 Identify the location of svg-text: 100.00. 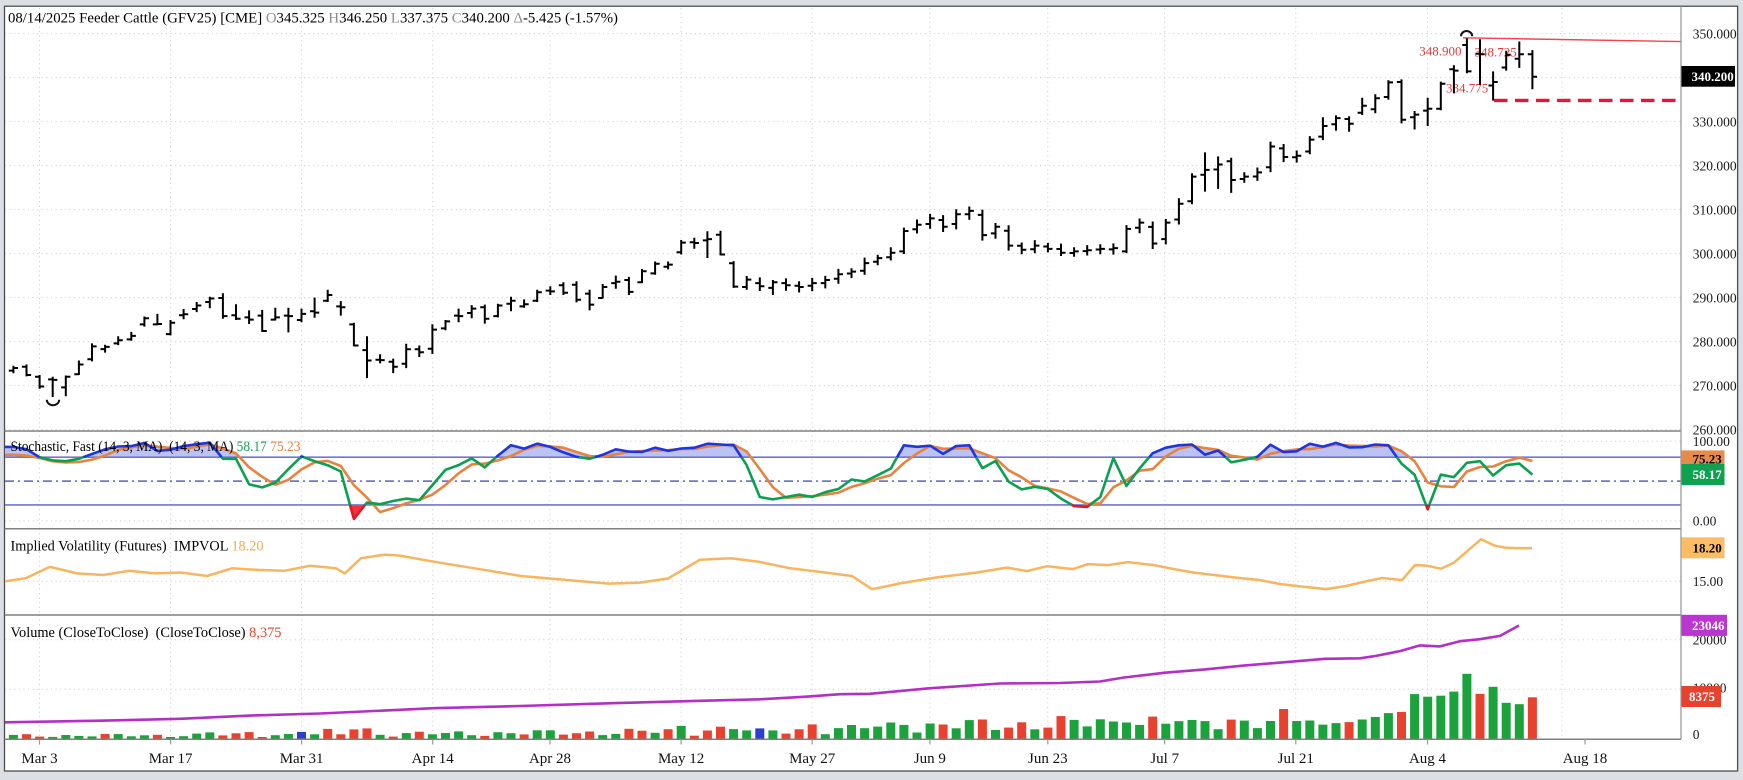
(1711, 441).